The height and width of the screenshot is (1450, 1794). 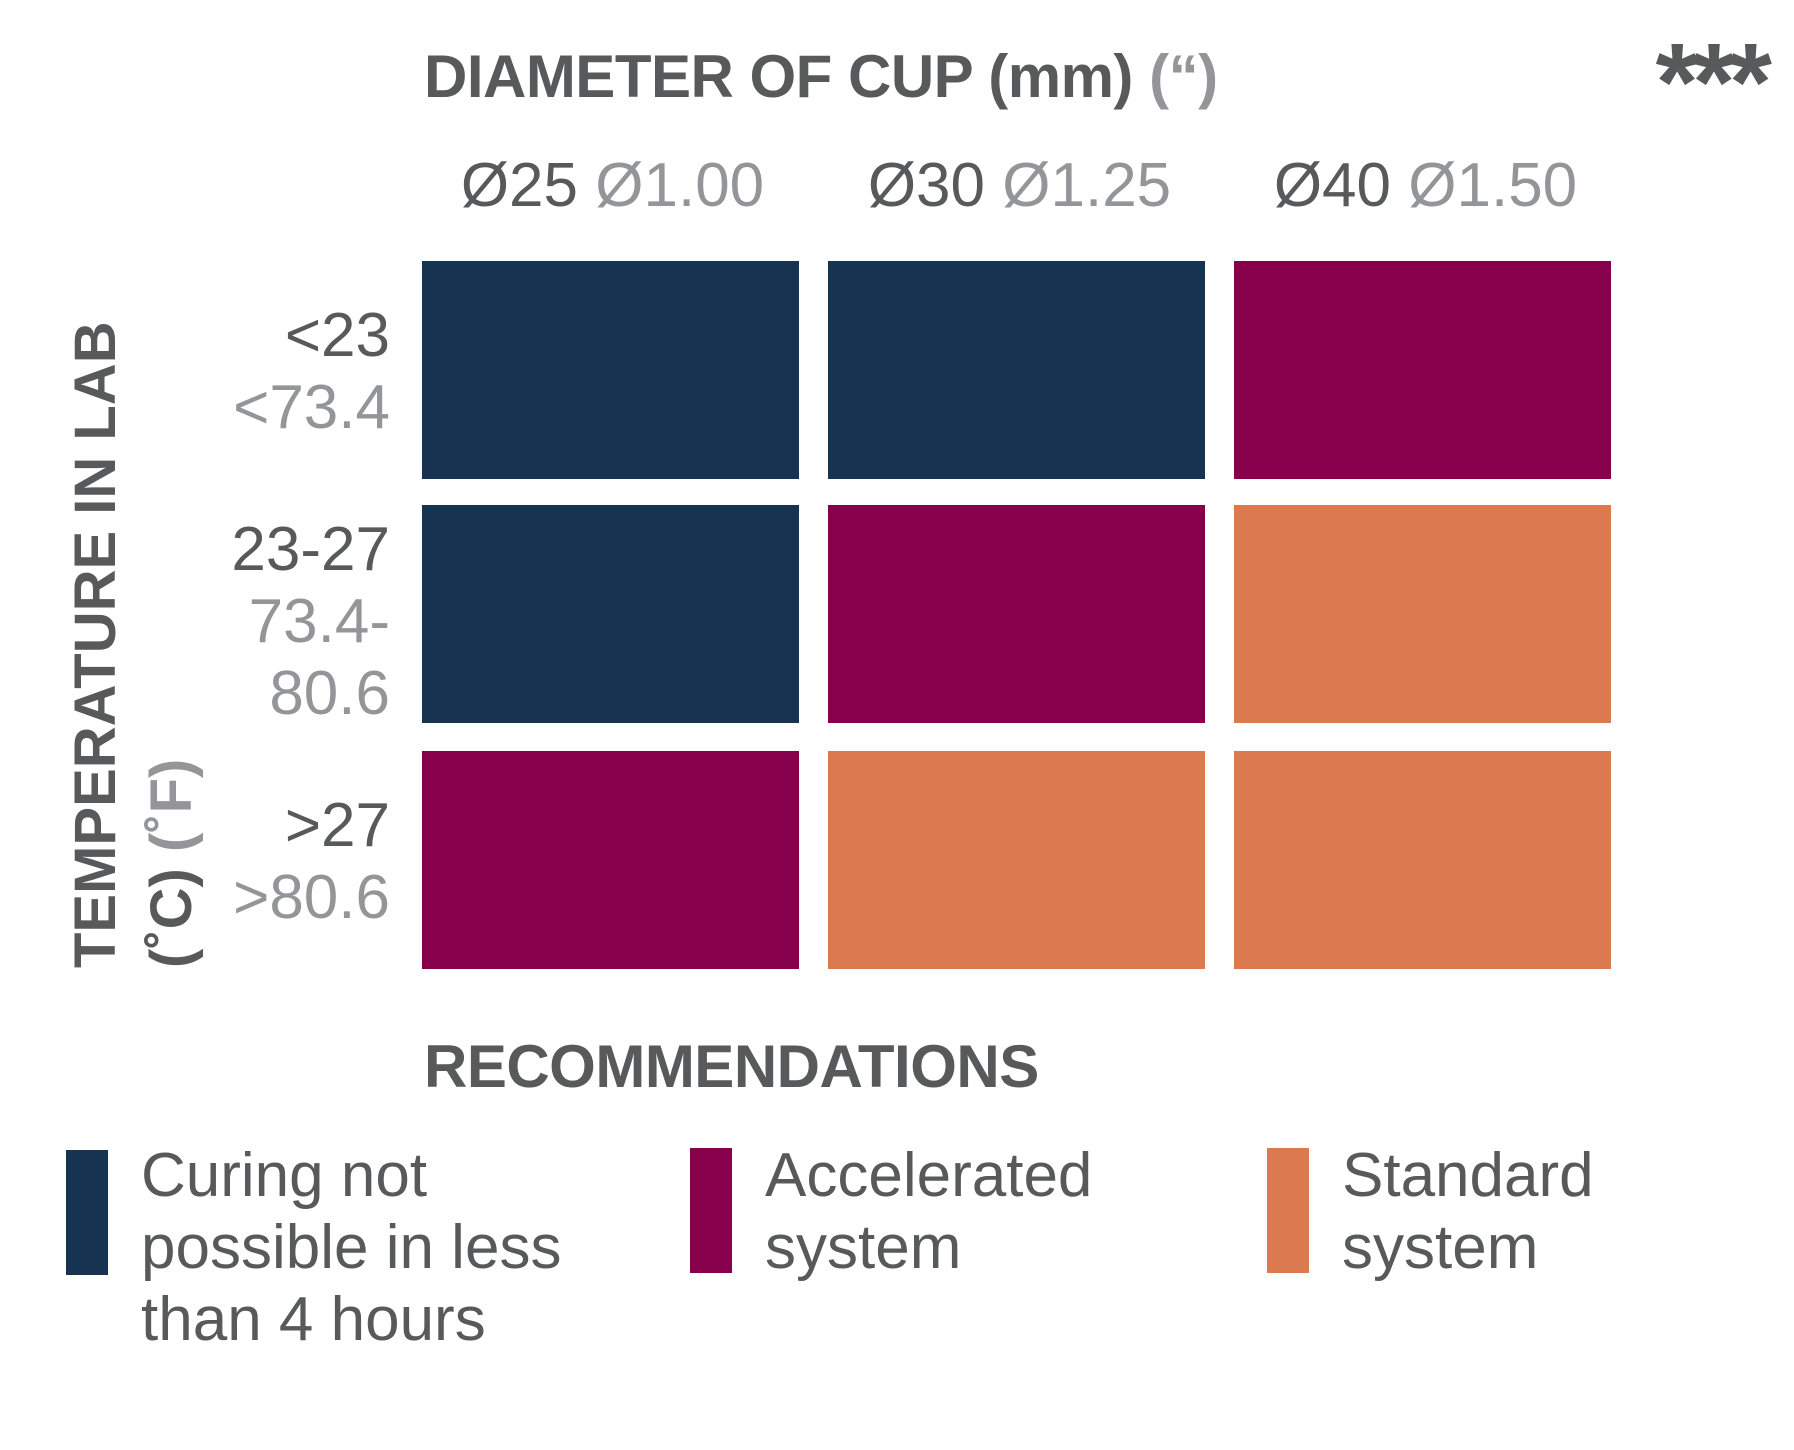 I want to click on column-axis-title: DIAMETER OF CUP (mm) (“), so click(x=821, y=76).